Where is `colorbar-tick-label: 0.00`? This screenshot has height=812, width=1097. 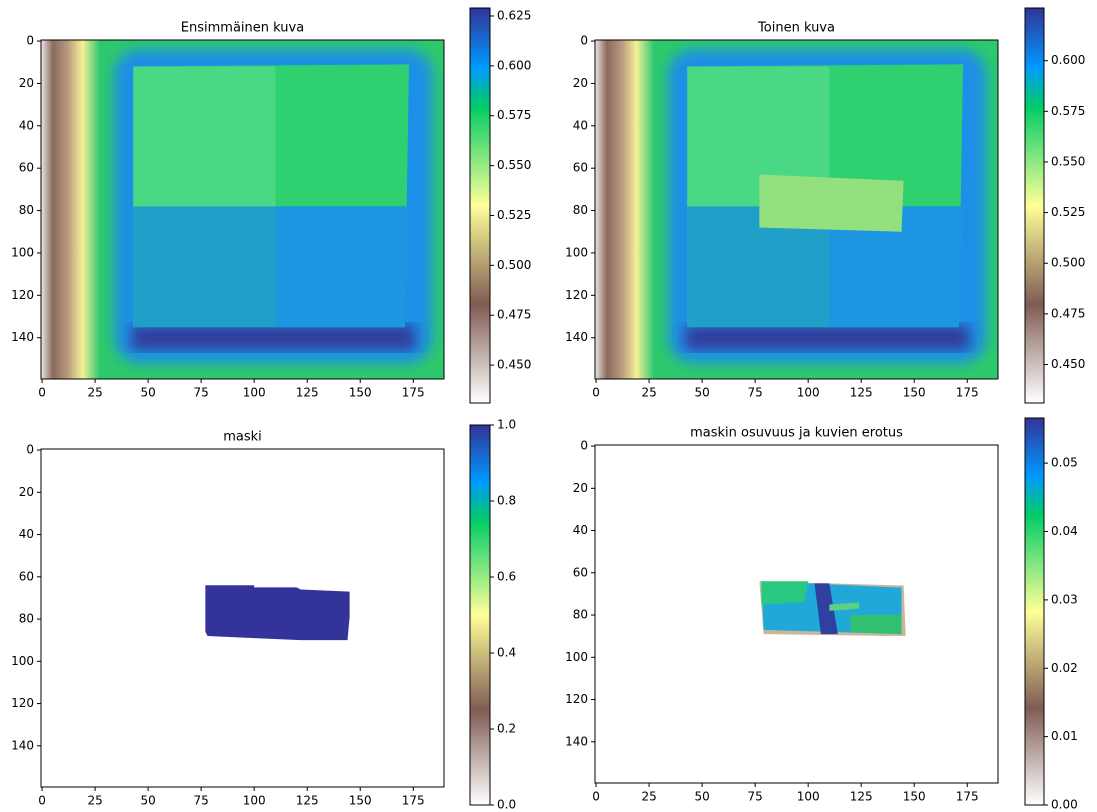 colorbar-tick-label: 0.00 is located at coordinates (1064, 805).